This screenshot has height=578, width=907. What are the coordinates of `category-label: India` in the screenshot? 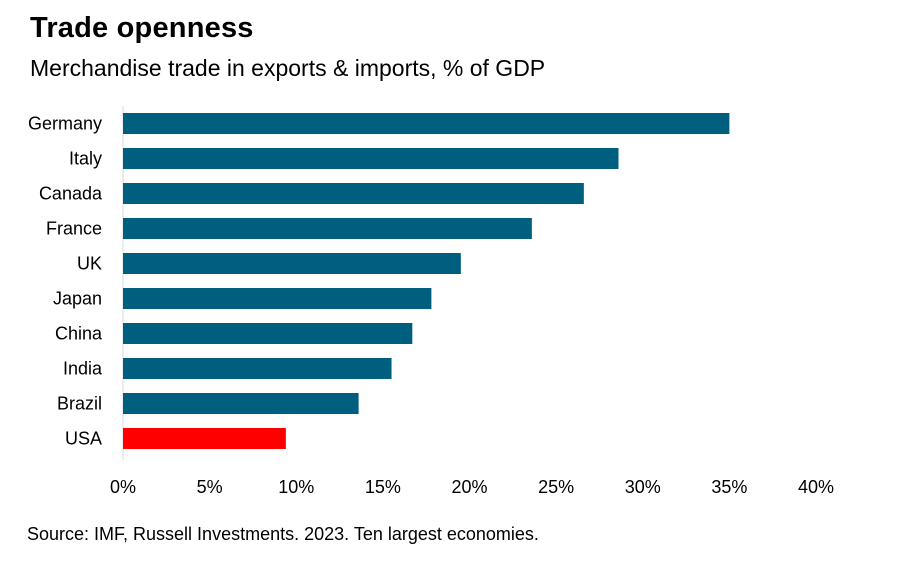 It's located at (83, 369).